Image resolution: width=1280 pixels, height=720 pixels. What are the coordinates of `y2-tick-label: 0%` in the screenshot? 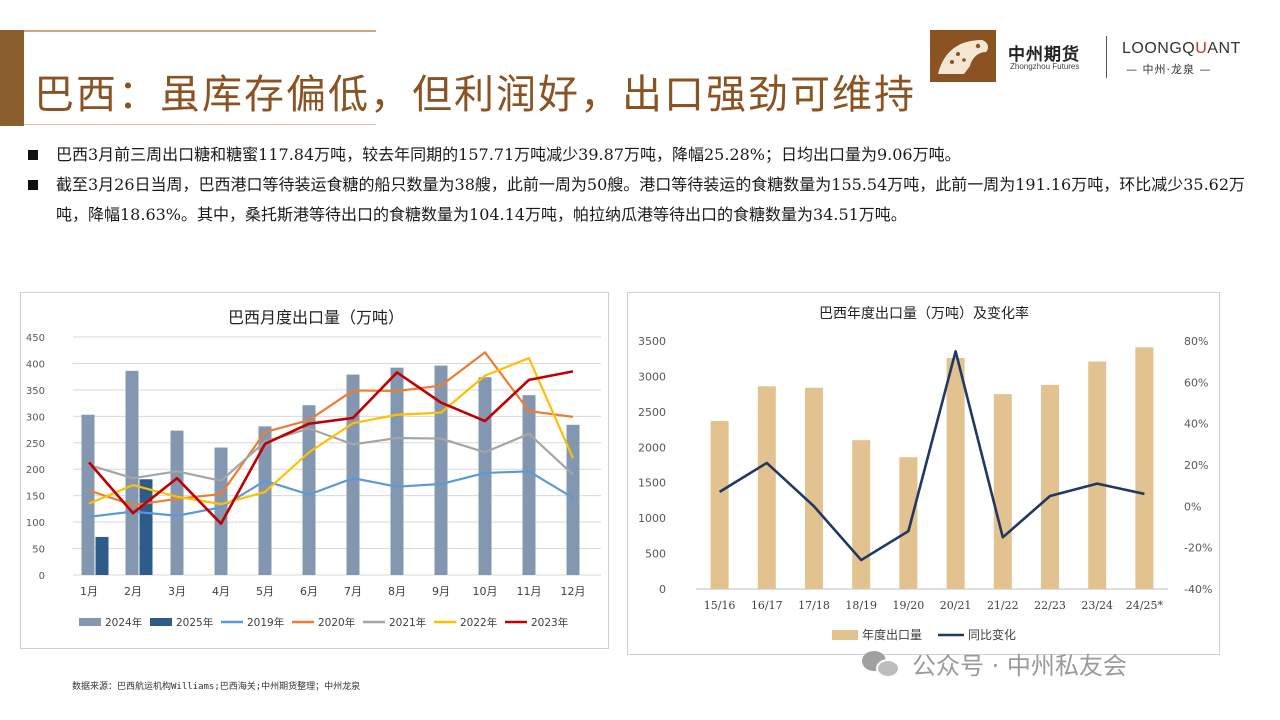 It's located at (1192, 506).